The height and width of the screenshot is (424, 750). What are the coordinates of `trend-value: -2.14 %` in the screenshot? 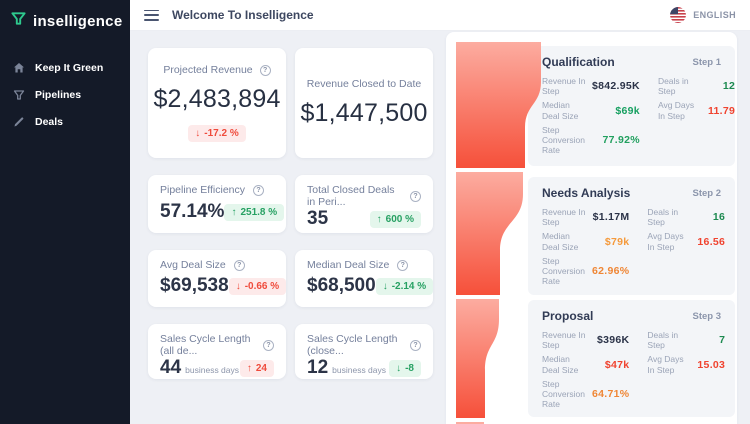 It's located at (409, 286).